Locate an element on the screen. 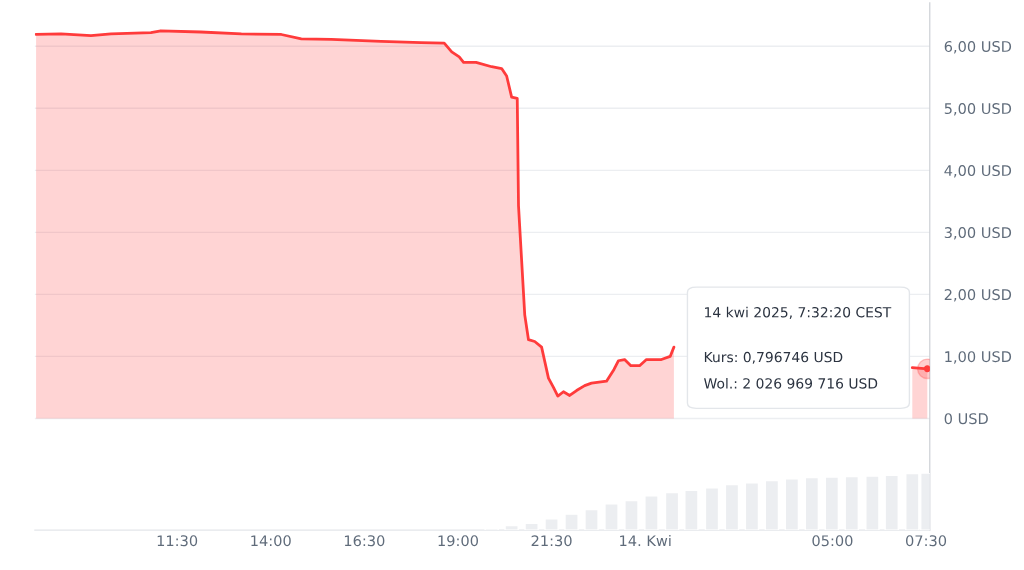 Image resolution: width=1024 pixels, height=570 pixels. y-tick-label: 5,00 USD is located at coordinates (978, 109).